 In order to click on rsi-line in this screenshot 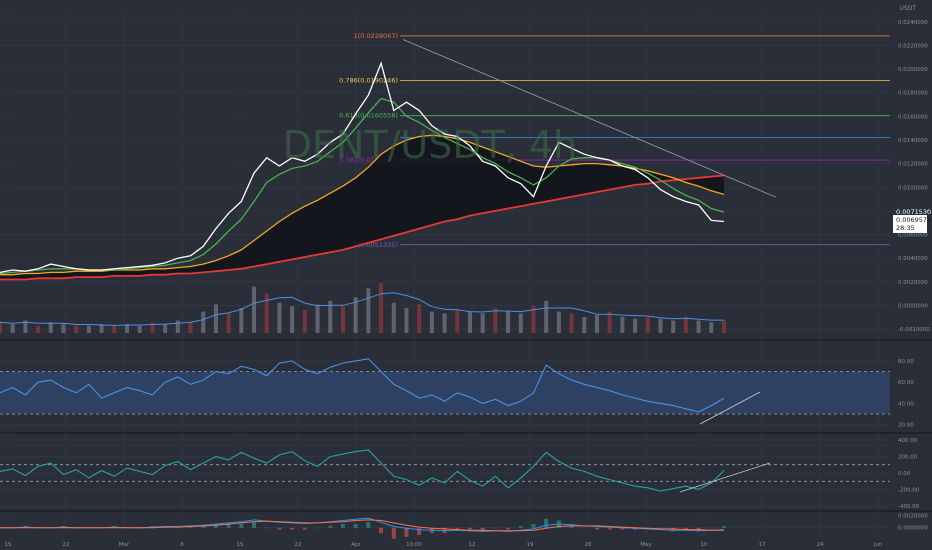, I will do `click(362, 385)`.